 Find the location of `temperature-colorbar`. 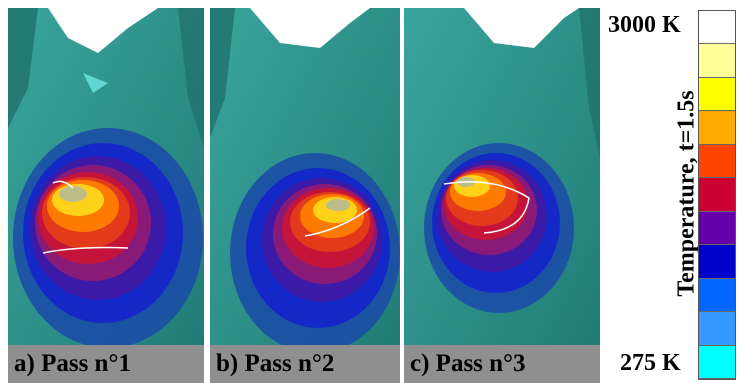

temperature-colorbar is located at coordinates (717, 195).